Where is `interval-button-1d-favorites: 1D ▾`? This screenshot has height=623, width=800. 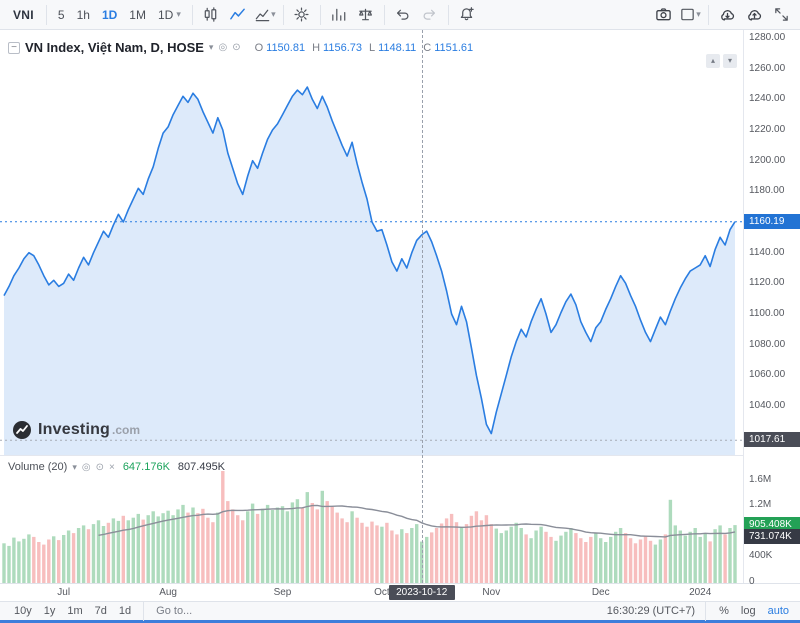
interval-button-1d-favorites: 1D ▾ is located at coordinates (169, 14).